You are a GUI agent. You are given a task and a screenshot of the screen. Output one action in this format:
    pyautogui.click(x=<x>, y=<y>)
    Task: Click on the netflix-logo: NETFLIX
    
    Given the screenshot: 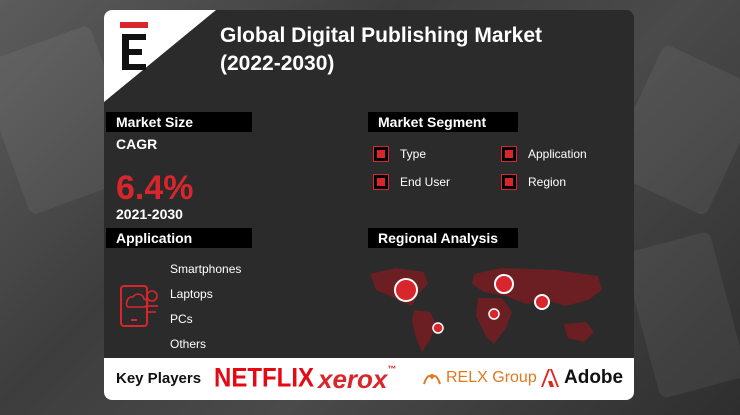 What is the action you would take?
    pyautogui.click(x=264, y=378)
    